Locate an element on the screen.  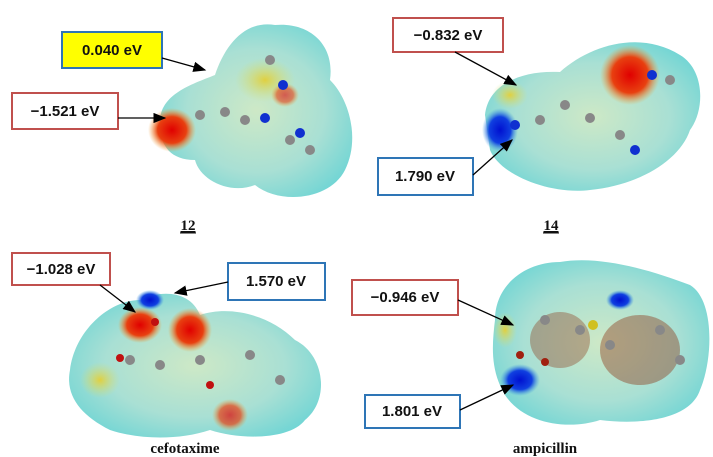
panel-label: 12 is located at coordinates (188, 226).